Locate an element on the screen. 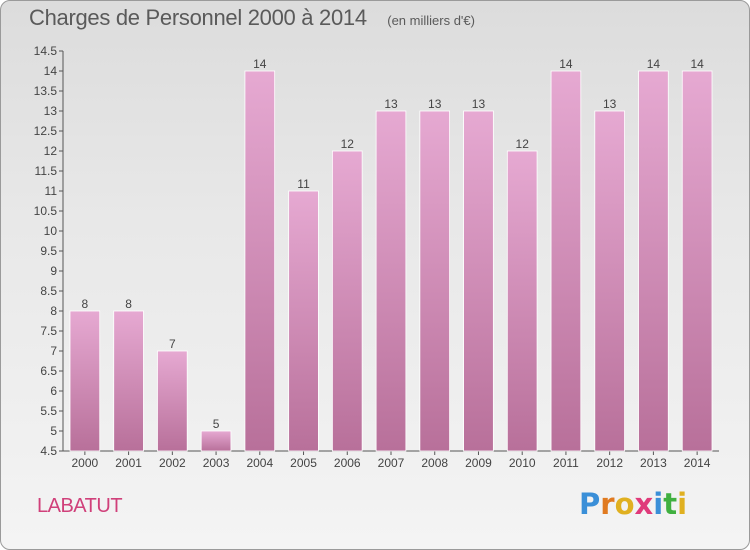  y-tick-label: 9 is located at coordinates (53, 271).